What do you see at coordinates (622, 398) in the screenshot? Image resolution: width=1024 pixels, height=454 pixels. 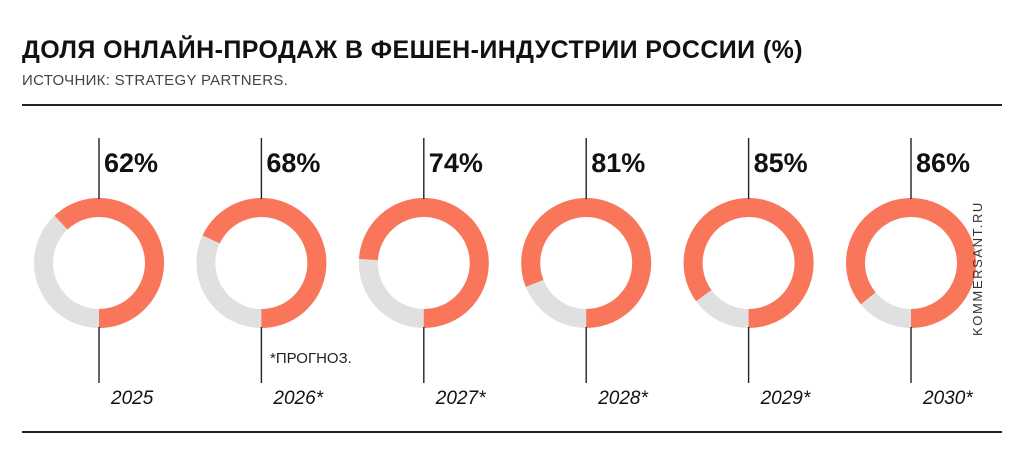 I see `year-label: 2028*` at bounding box center [622, 398].